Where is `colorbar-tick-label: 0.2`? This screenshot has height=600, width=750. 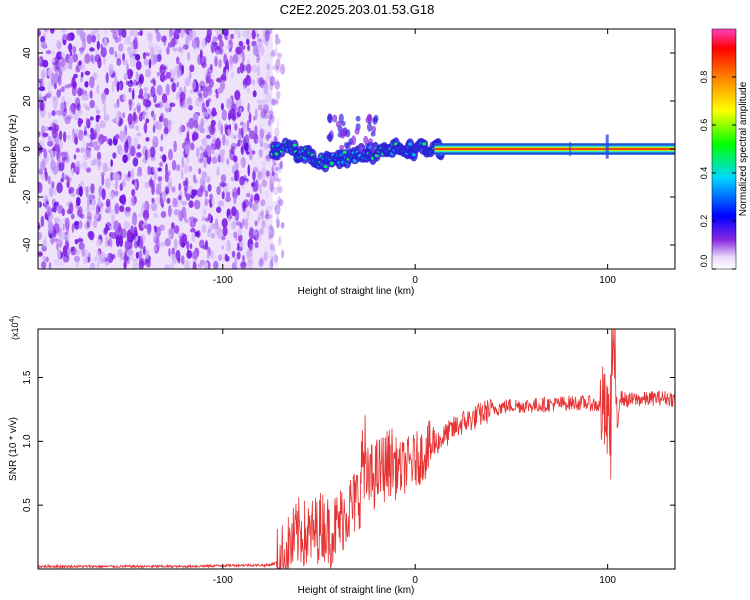 colorbar-tick-label: 0.2 is located at coordinates (704, 221).